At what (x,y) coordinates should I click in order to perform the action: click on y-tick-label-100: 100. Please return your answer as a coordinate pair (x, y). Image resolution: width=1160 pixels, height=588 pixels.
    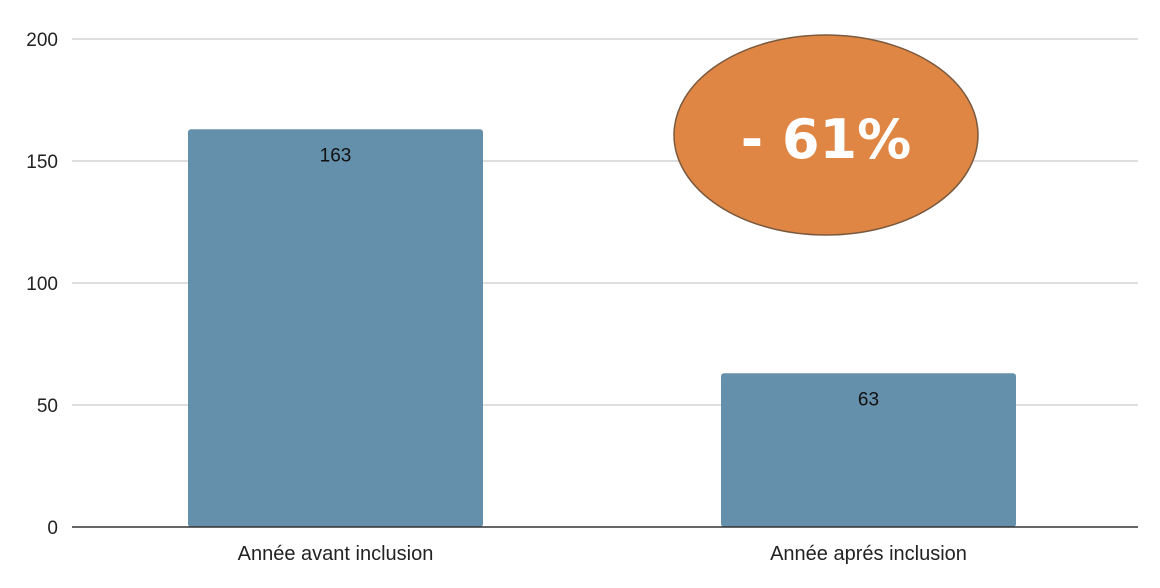
    Looking at the image, I should click on (42, 284).